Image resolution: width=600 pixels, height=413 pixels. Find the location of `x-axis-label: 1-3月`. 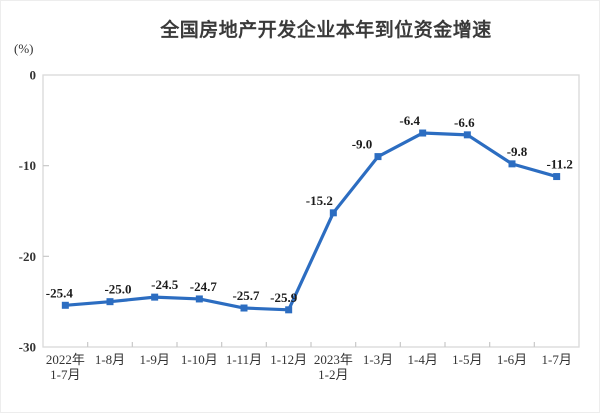

x-axis-label: 1-3月 is located at coordinates (378, 359).